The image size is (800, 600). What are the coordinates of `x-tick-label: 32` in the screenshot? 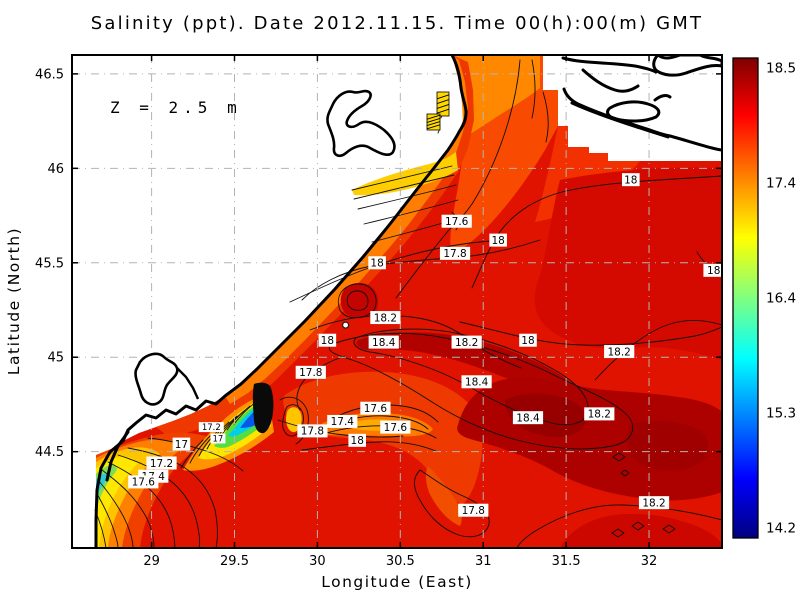 It's located at (649, 561).